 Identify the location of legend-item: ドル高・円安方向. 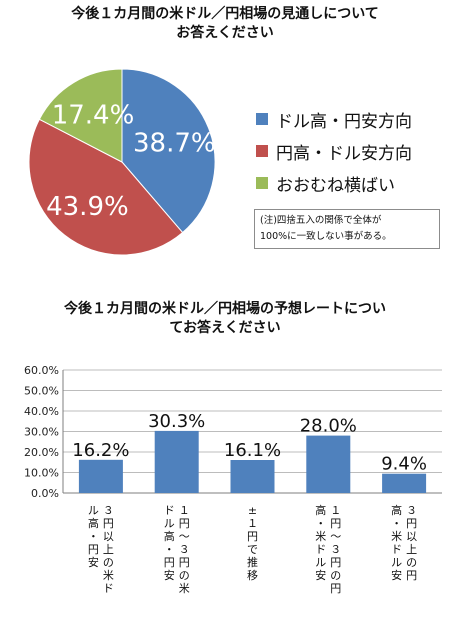
(334, 119).